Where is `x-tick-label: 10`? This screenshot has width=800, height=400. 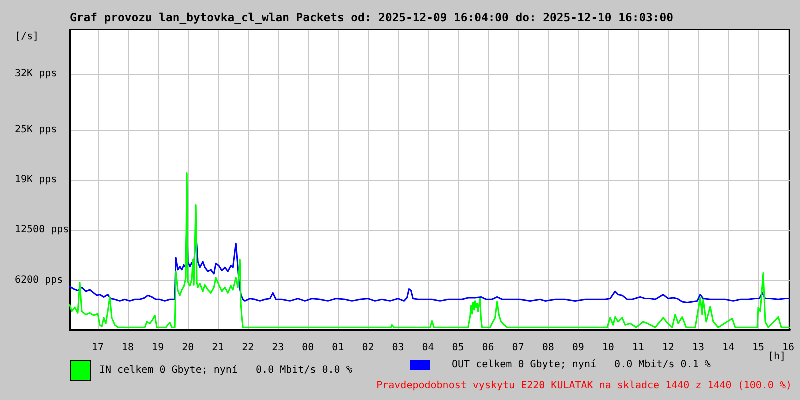 x-tick-label: 10 is located at coordinates (608, 348).